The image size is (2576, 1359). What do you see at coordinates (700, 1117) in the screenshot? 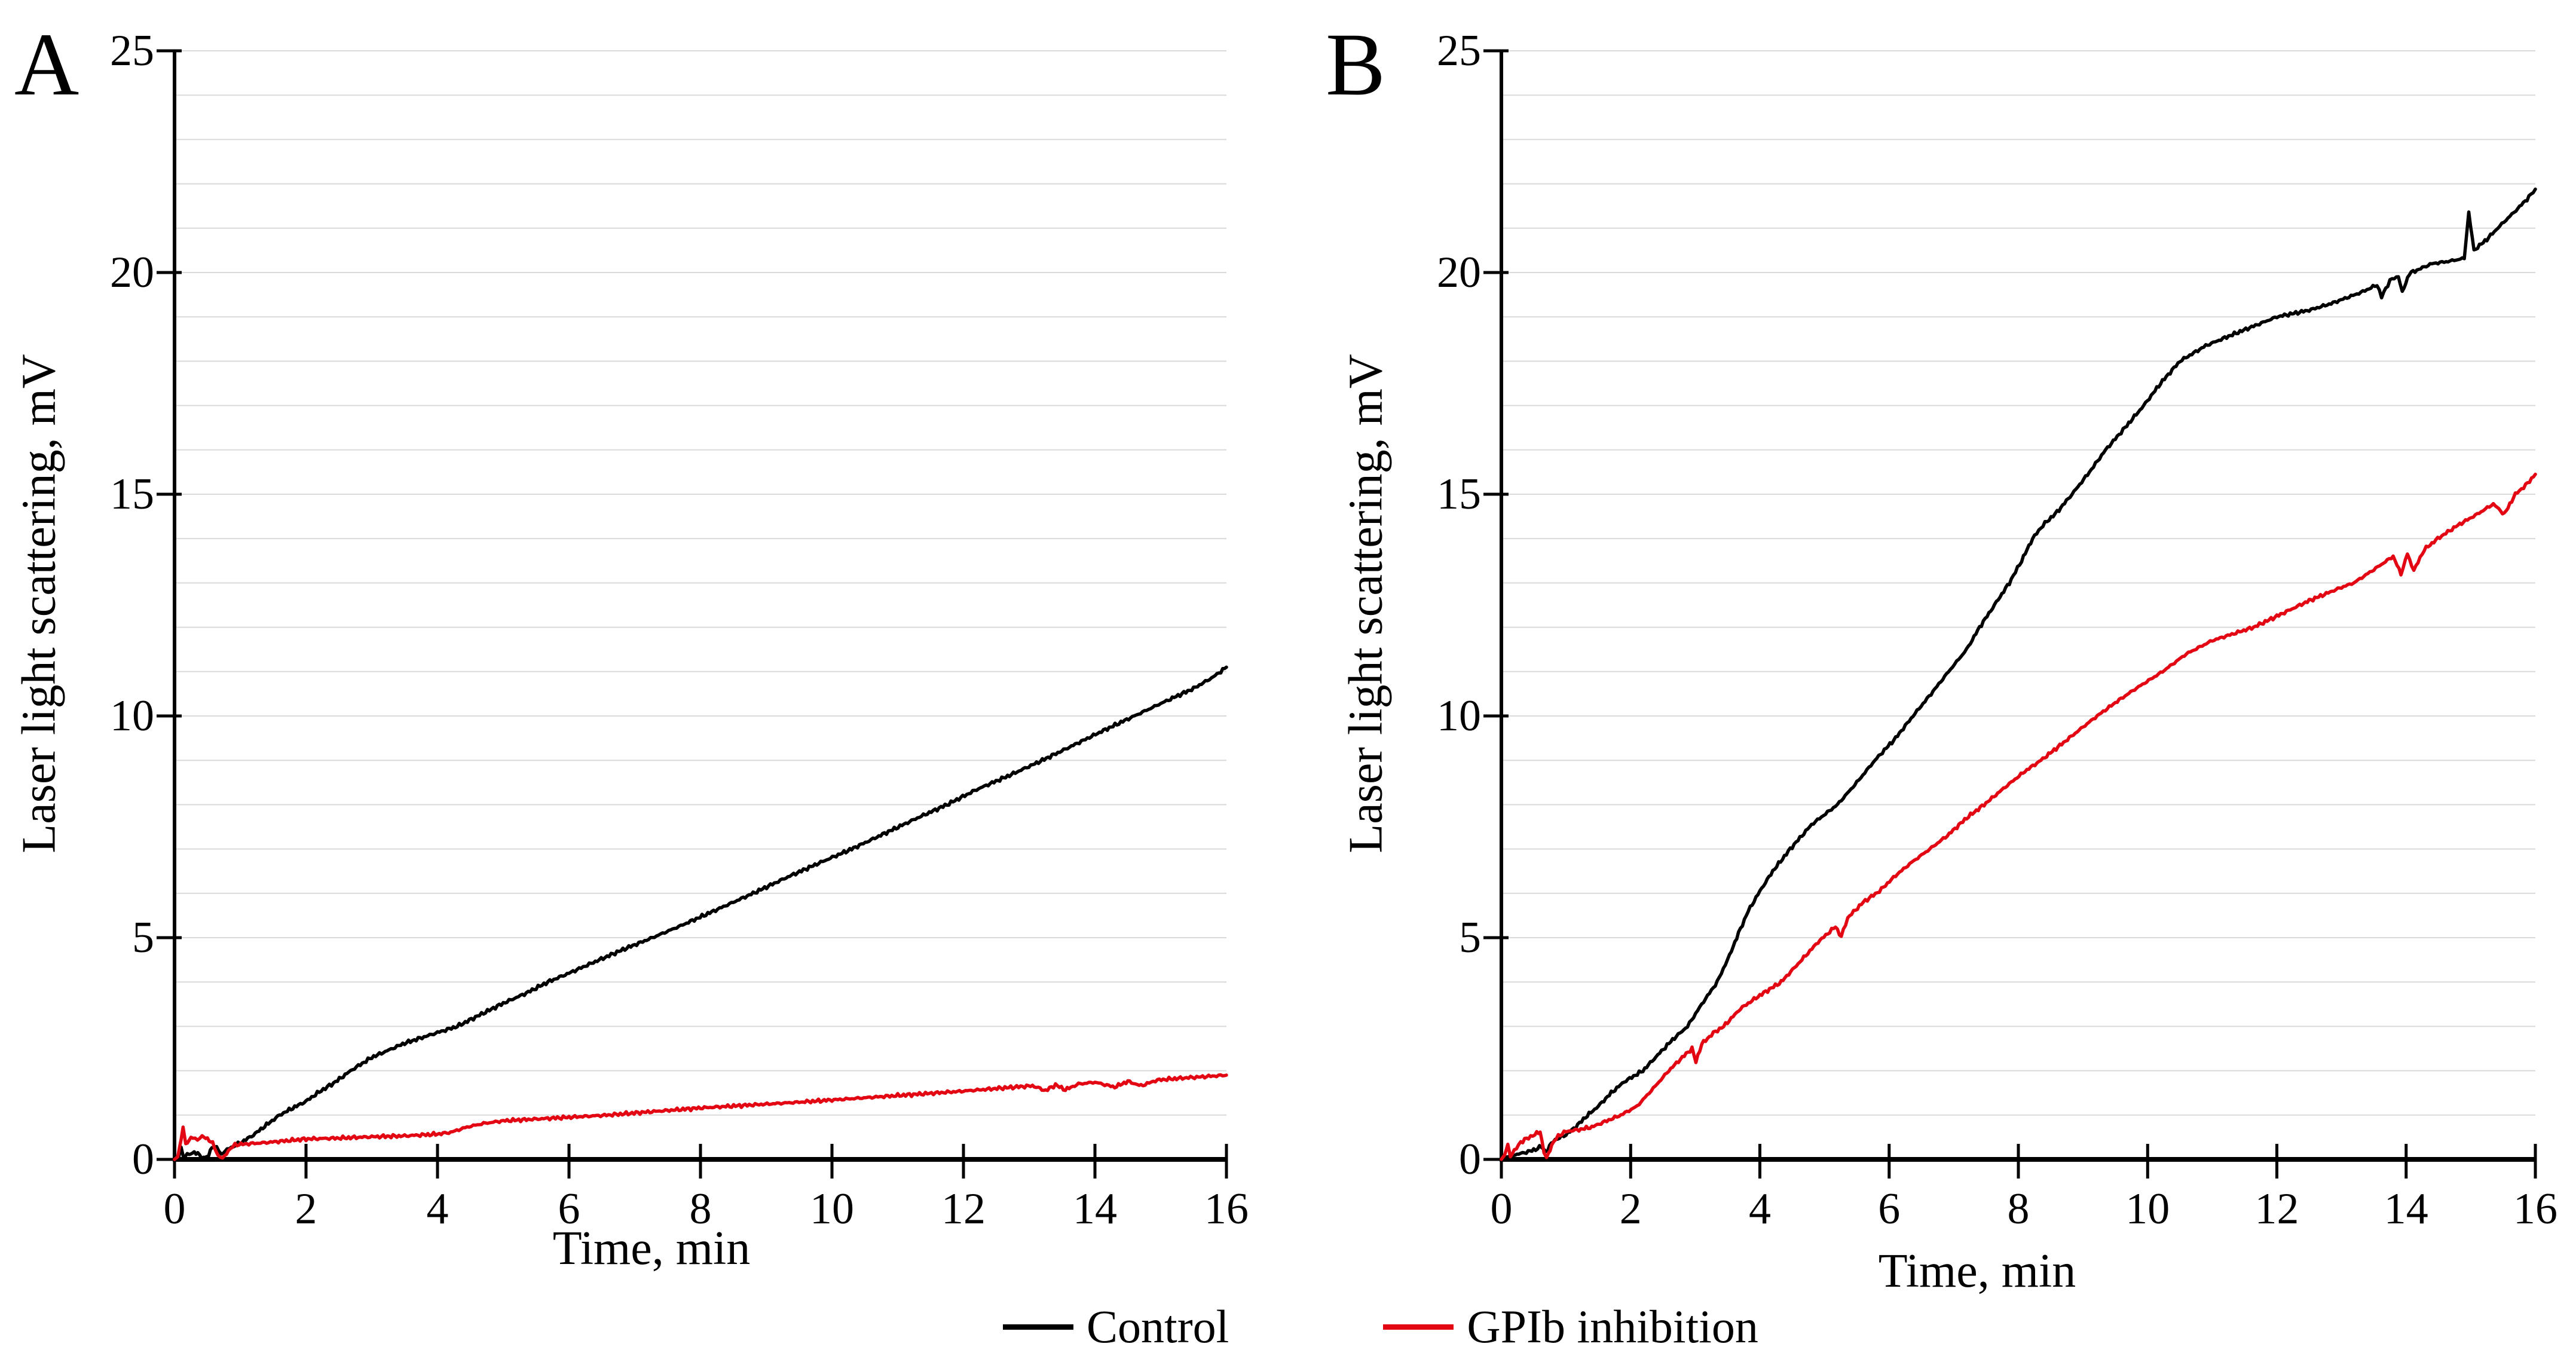
I see `series-line-a-gpib-inhibition` at bounding box center [700, 1117].